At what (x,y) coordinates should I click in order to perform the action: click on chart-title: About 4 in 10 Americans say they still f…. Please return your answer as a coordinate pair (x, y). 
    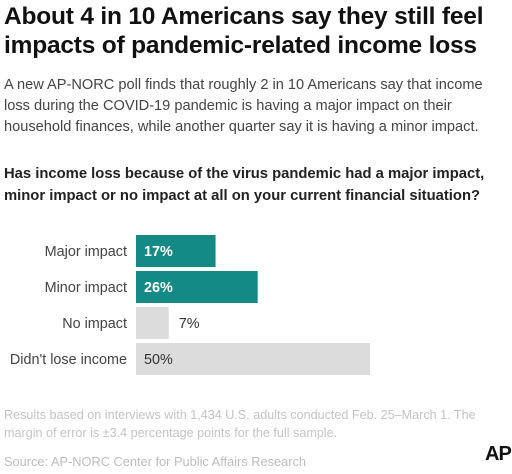
    Looking at the image, I should click on (244, 31).